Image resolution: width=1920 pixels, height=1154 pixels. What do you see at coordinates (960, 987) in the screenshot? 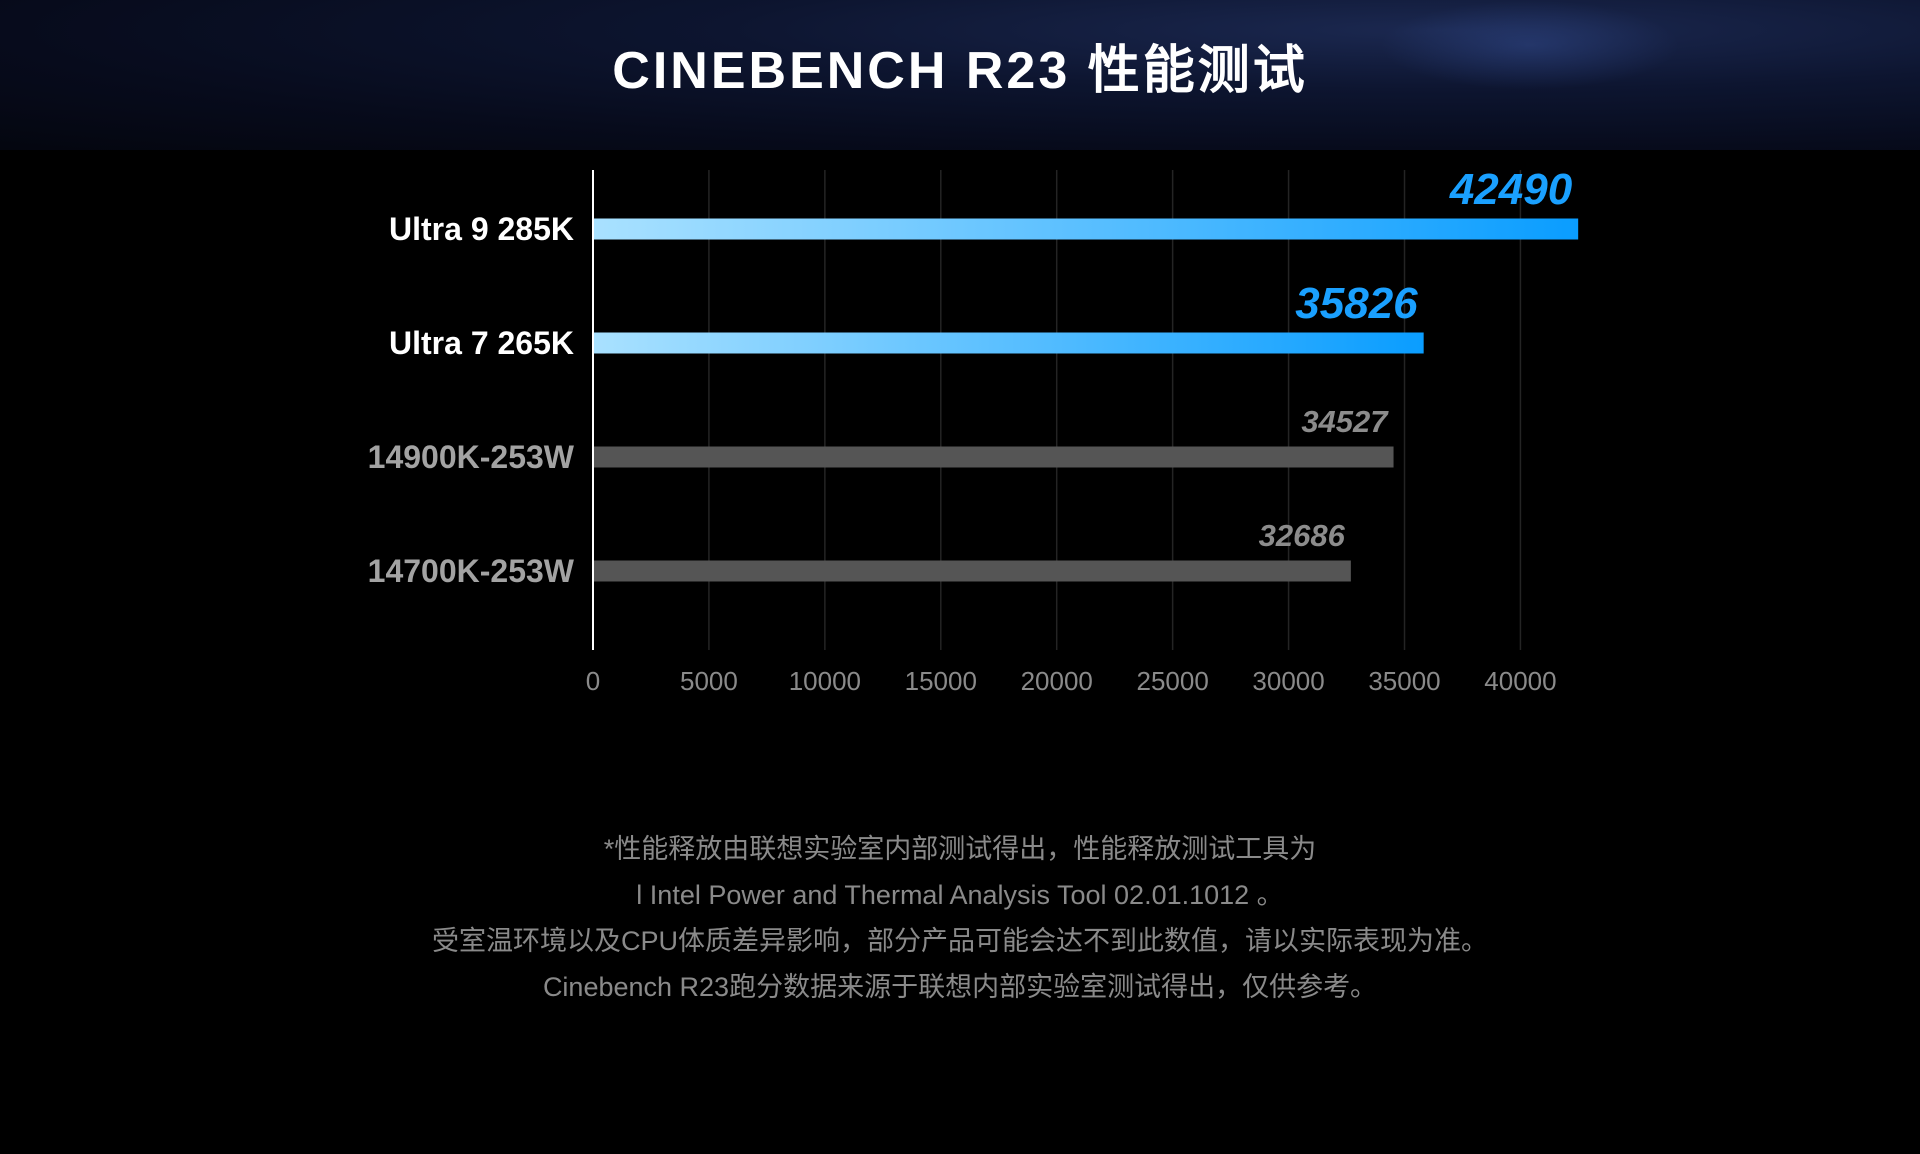
I see `note-line-4: Cinebench R23跑分数据来源于联想内部实验室测试得出，仅供参考。` at bounding box center [960, 987].